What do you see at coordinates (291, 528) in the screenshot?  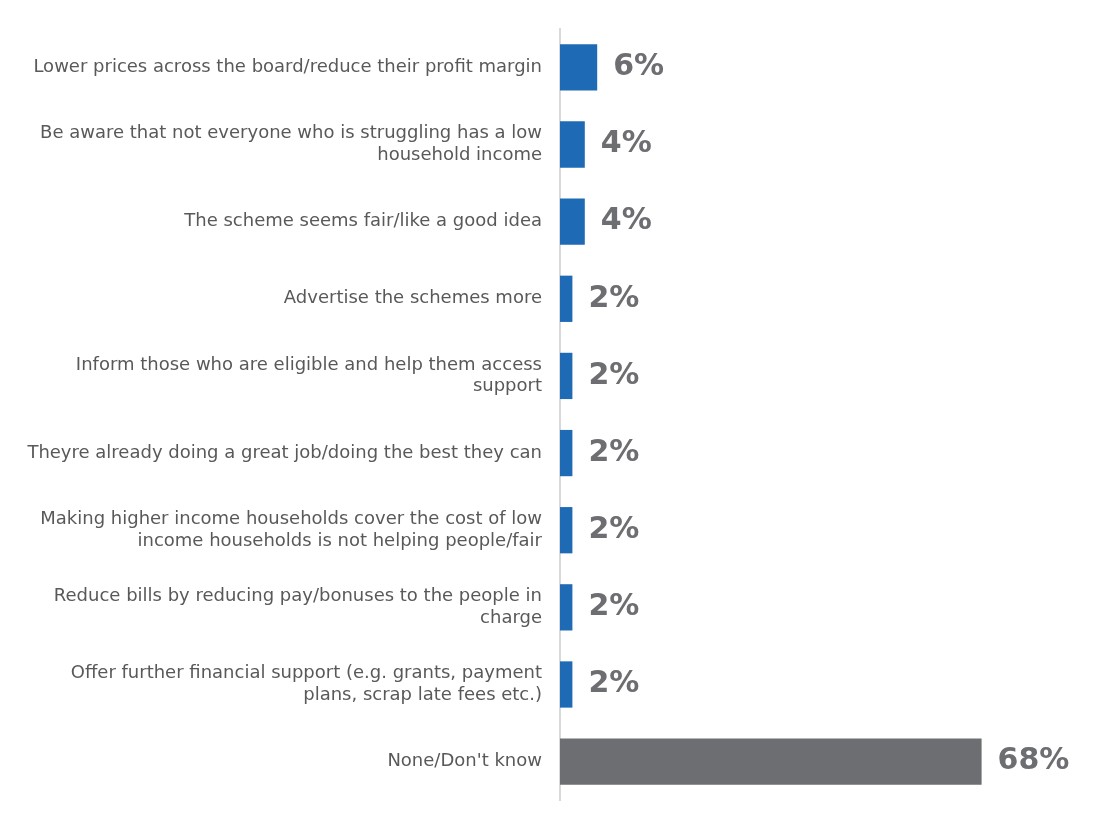 I see `y-tick-label: Making higher income households cover the cost of low income households is not helping people/fair` at bounding box center [291, 528].